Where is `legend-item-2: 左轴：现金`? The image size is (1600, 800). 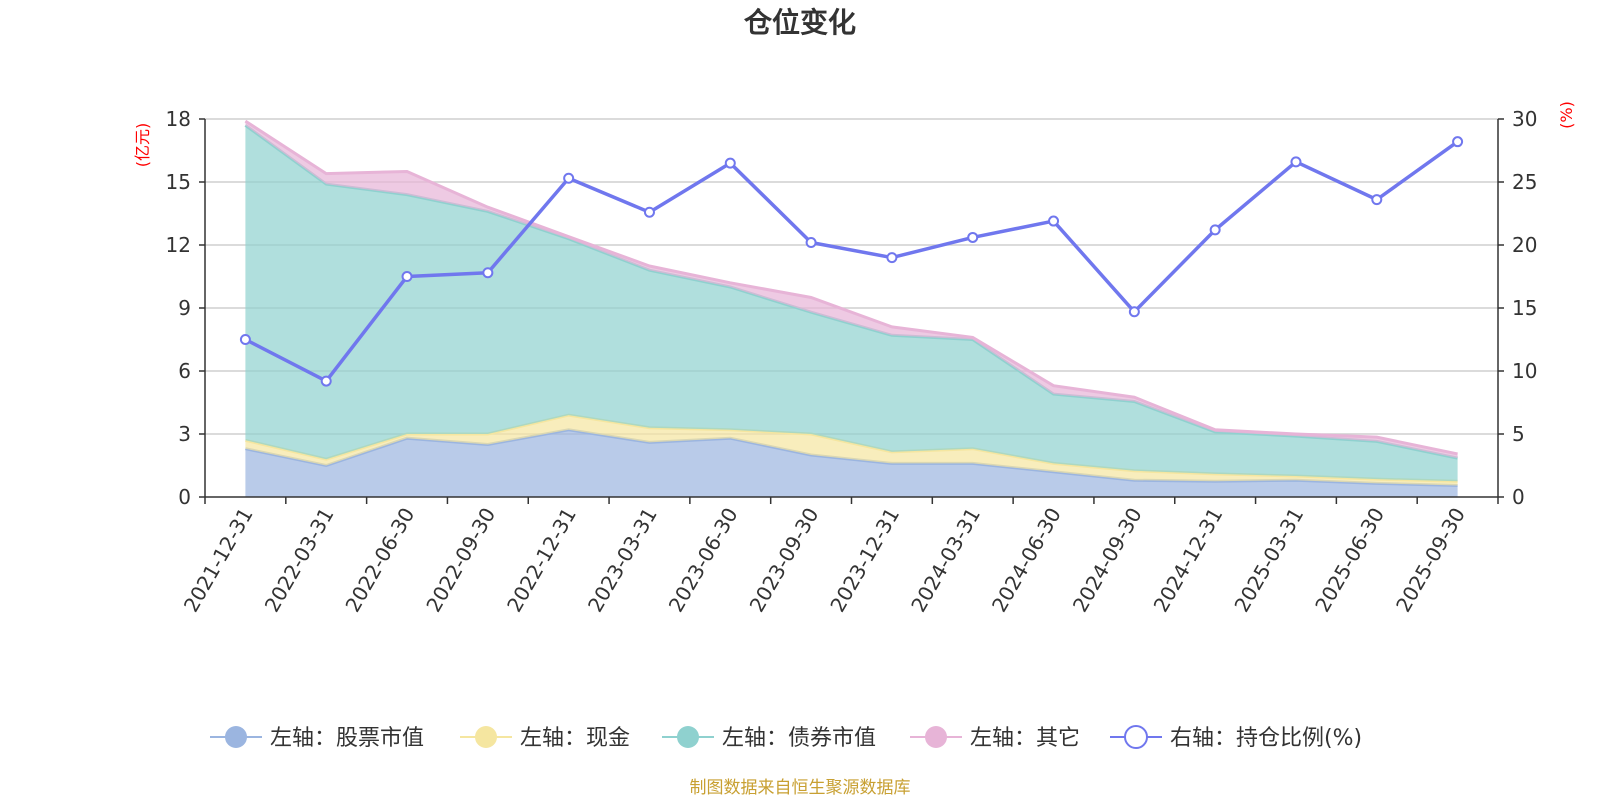
legend-item-2: 左轴：现金 is located at coordinates (545, 738).